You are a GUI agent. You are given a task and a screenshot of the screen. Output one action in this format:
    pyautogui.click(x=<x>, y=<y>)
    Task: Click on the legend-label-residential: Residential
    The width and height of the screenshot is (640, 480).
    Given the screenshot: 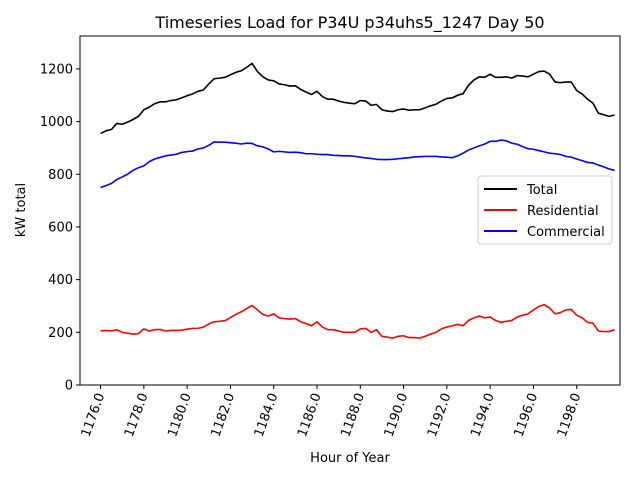 What is the action you would take?
    pyautogui.click(x=563, y=211)
    